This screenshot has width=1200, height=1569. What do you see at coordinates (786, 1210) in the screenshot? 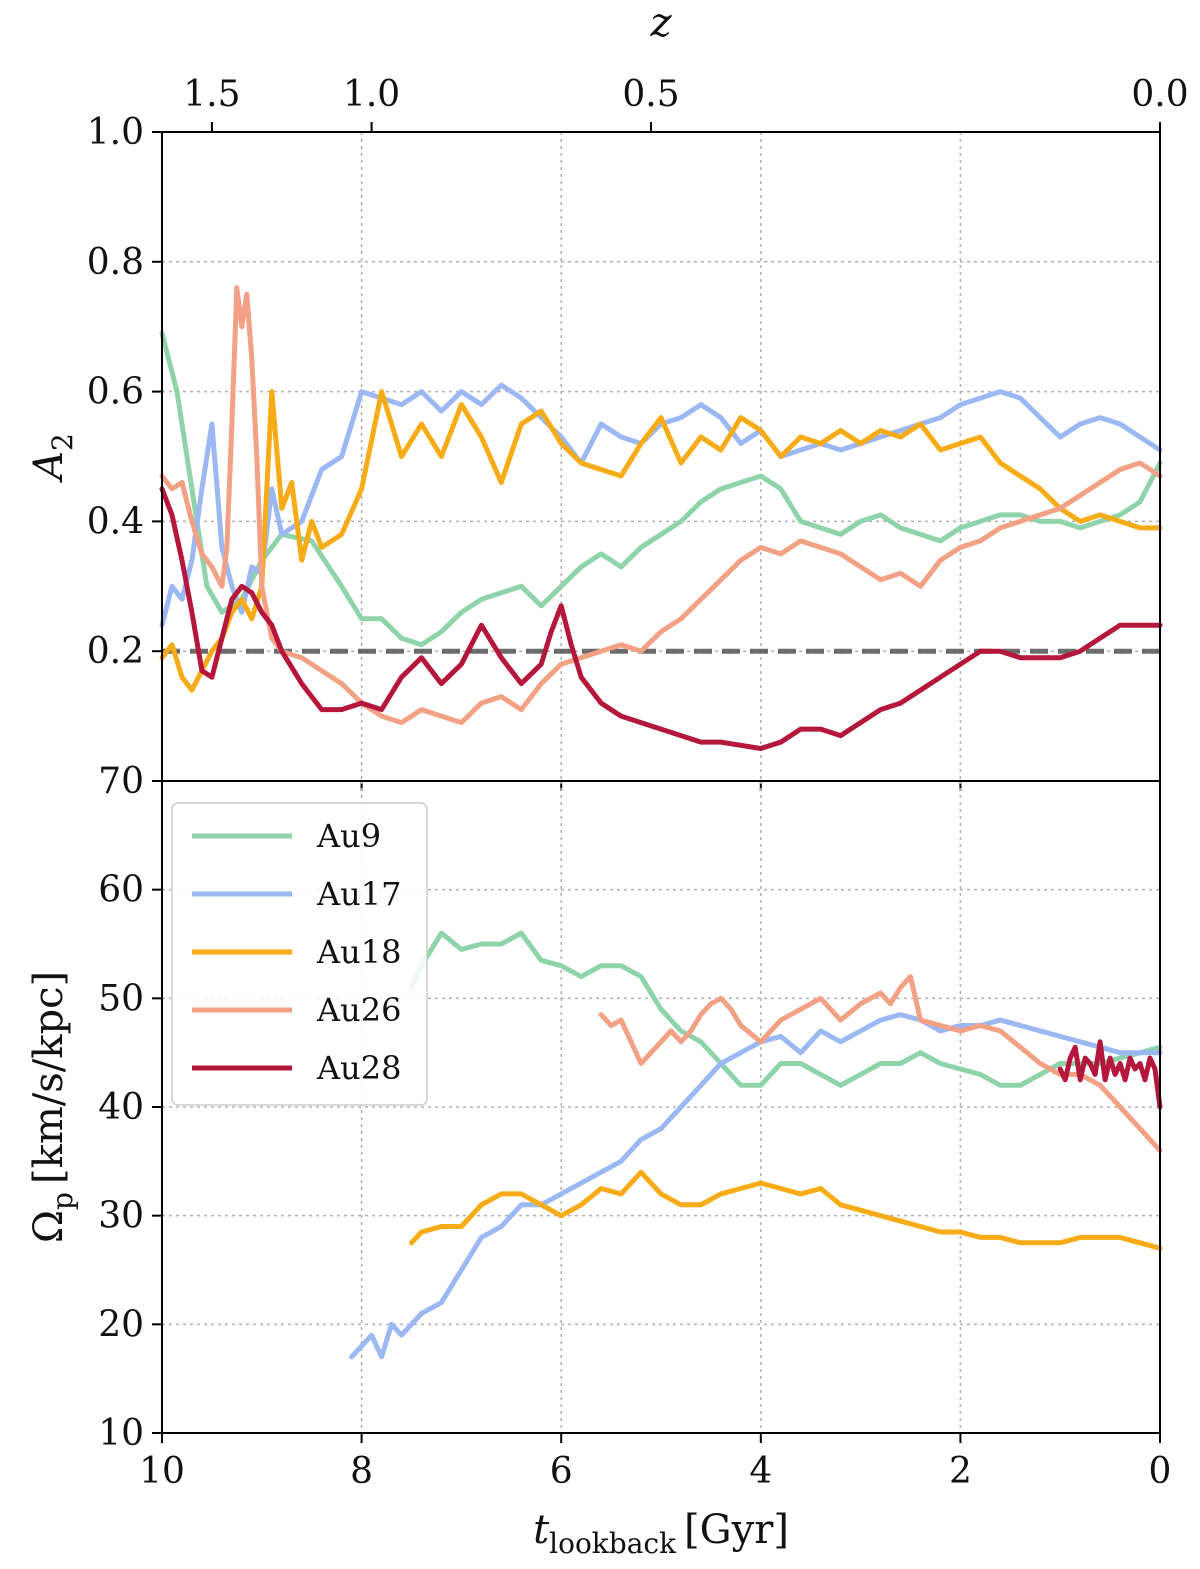
I see `series-line-au18` at bounding box center [786, 1210].